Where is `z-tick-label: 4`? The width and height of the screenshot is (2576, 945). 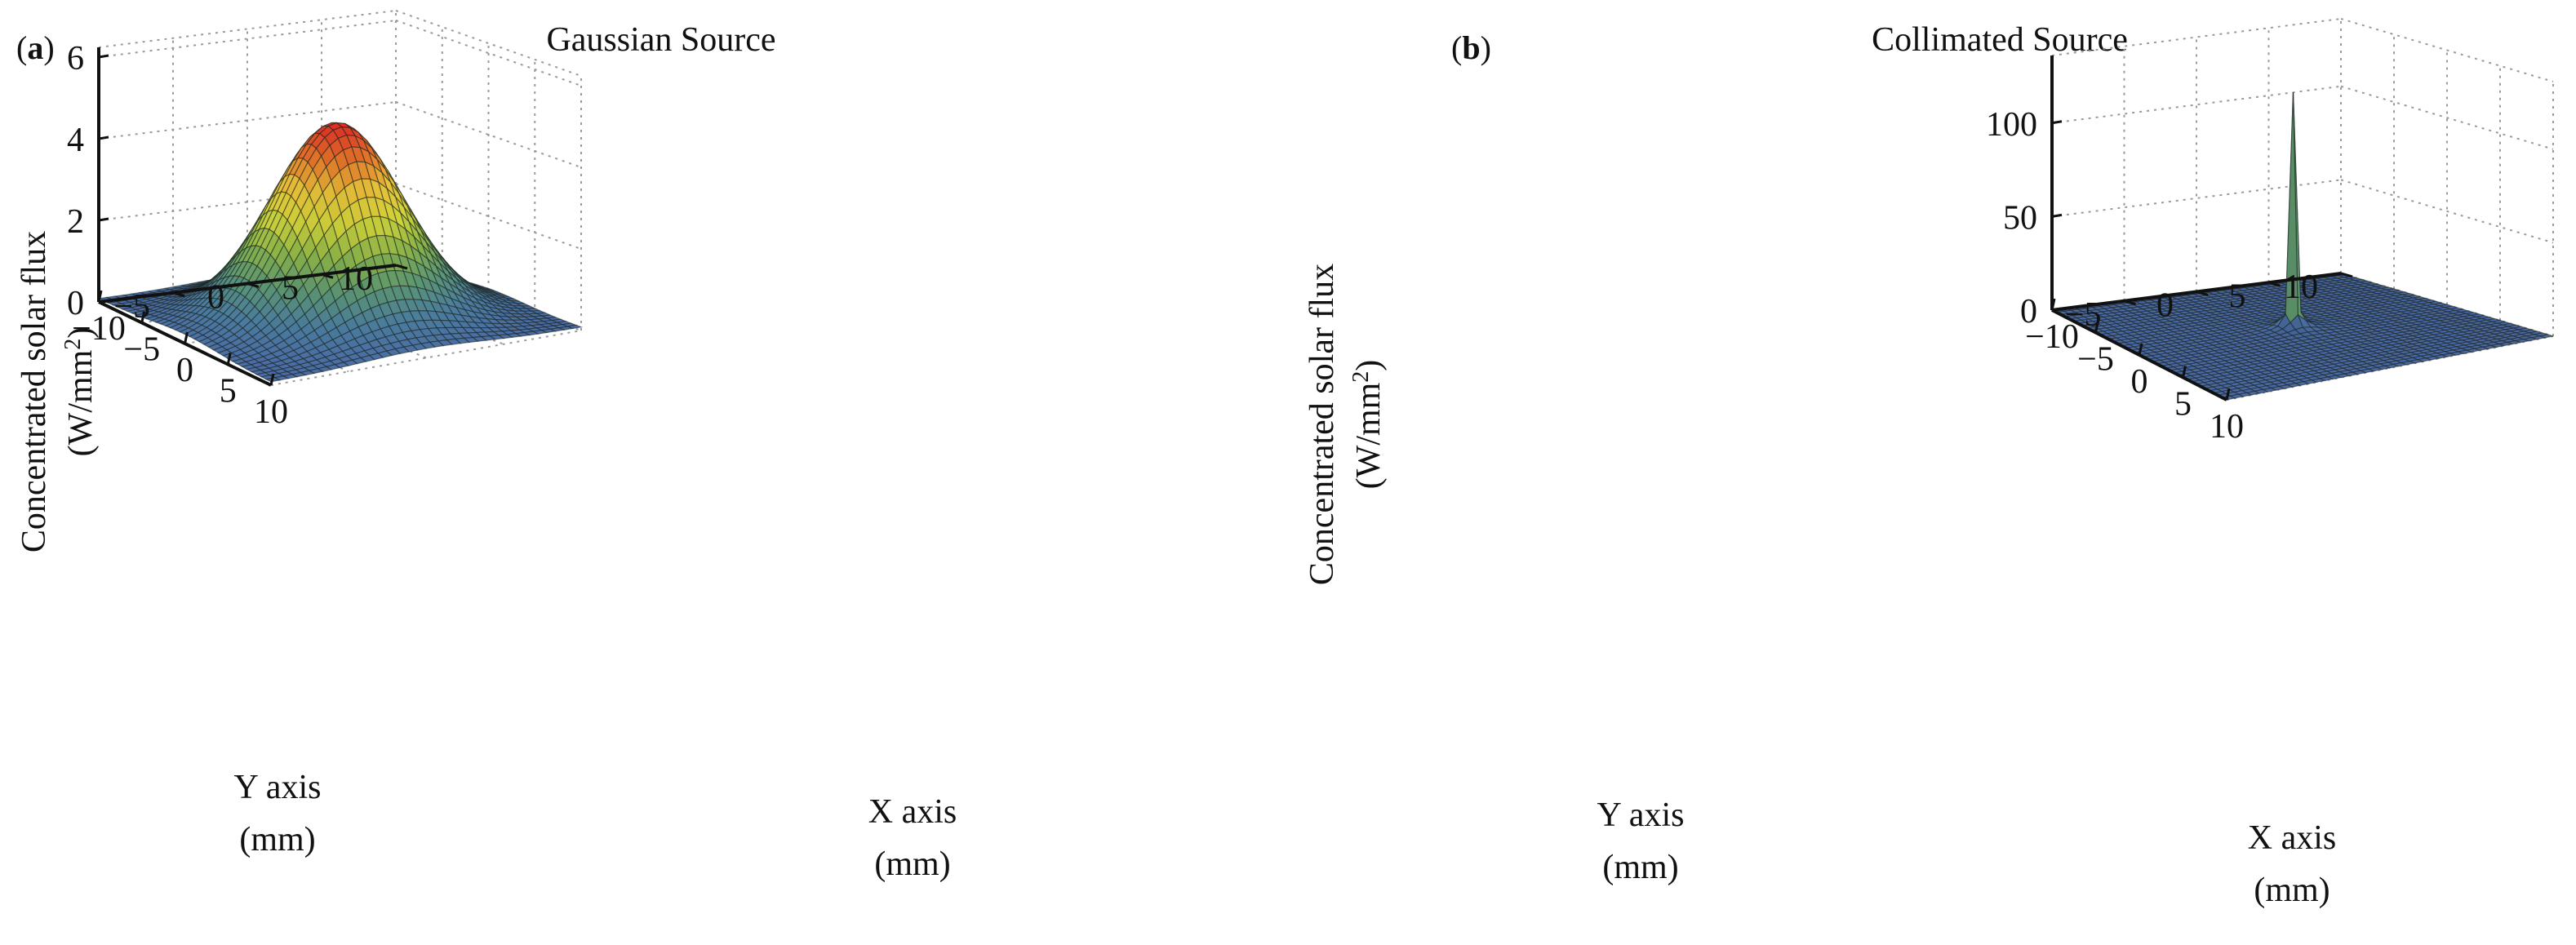 z-tick-label: 4 is located at coordinates (75, 141).